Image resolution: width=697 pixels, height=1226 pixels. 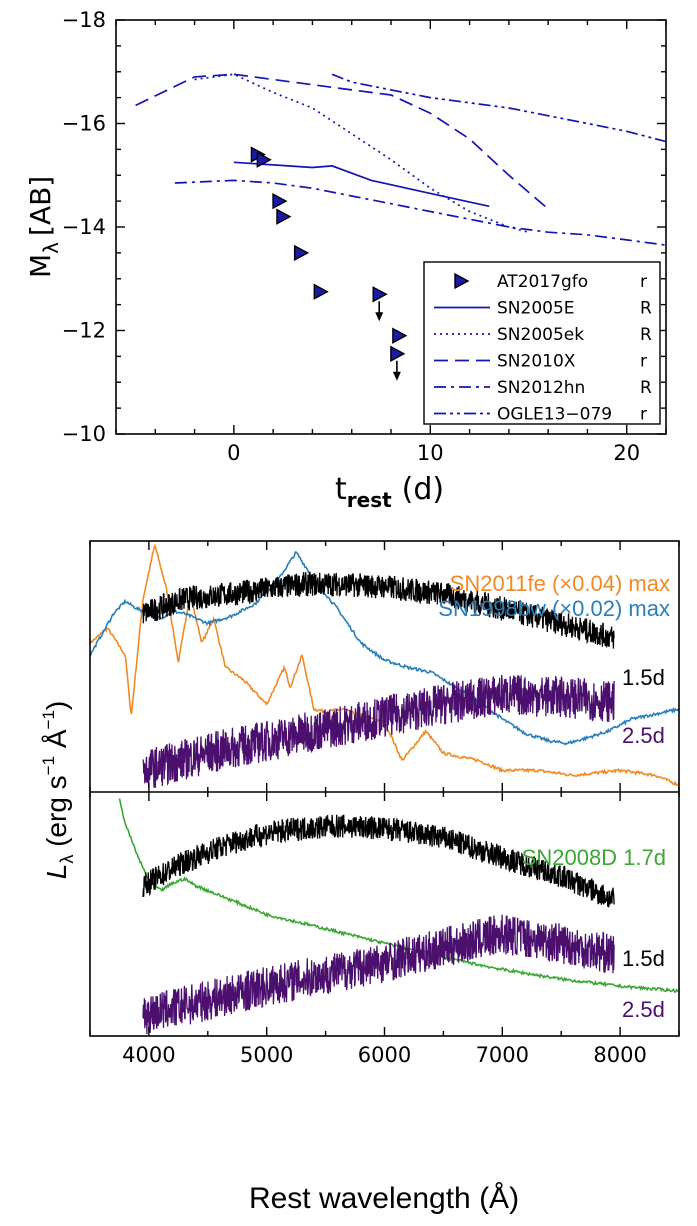 What do you see at coordinates (560, 583) in the screenshot?
I see `annot-sn2011fe: SN2011fe (×0.04) max` at bounding box center [560, 583].